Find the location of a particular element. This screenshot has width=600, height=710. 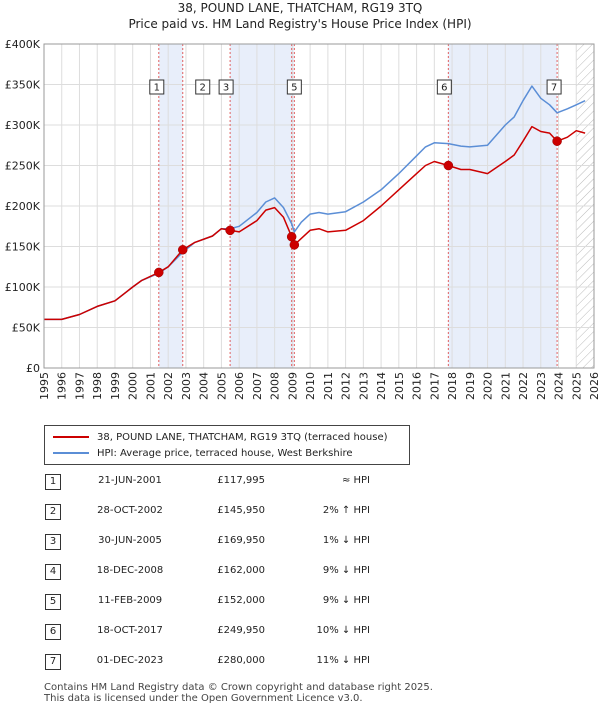

transaction-number: 6 is located at coordinates (53, 632).